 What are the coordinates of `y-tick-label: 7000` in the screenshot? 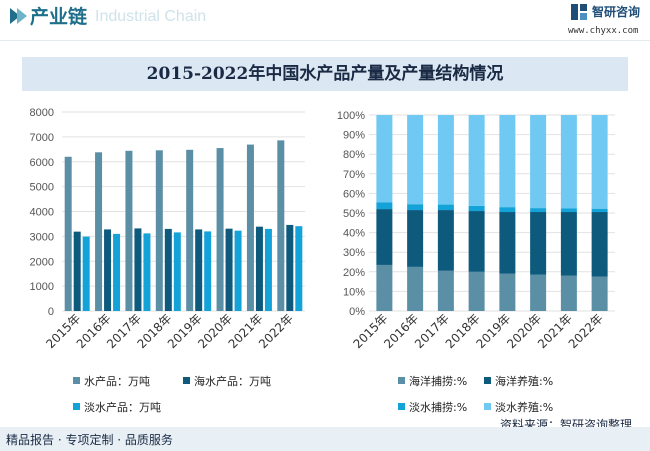 It's located at (42, 138).